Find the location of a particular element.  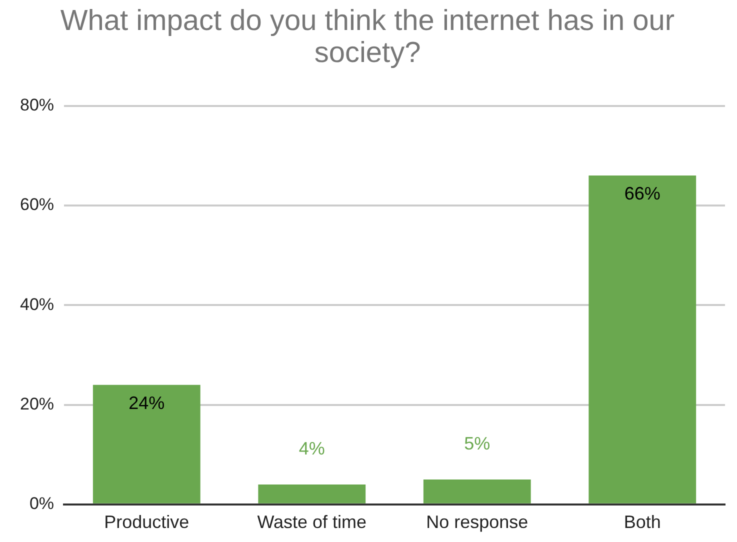

x-tick-label: No response is located at coordinates (477, 522).